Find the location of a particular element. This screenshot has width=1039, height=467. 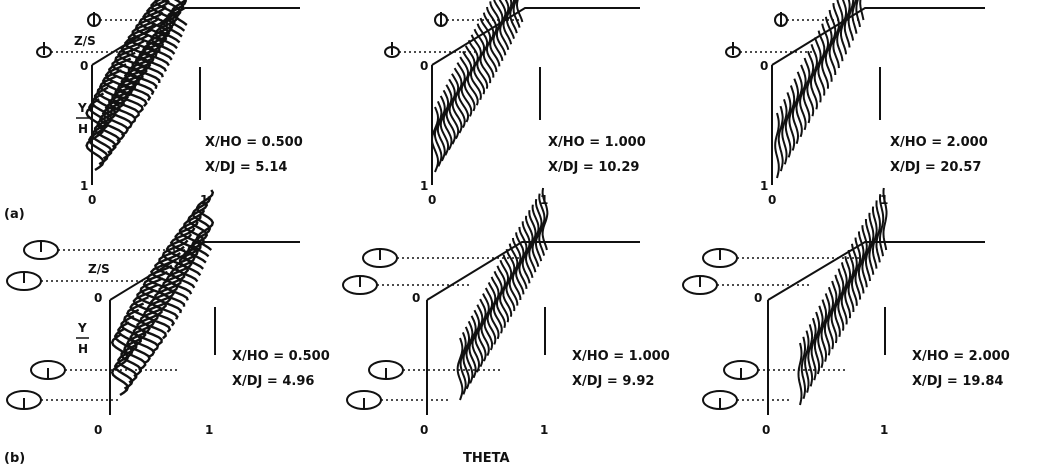

panel-a1: Z/S 0 Y H 1 0 1 X/HO = 0.500 X/DJ = 5.14 is located at coordinates (169, 103).